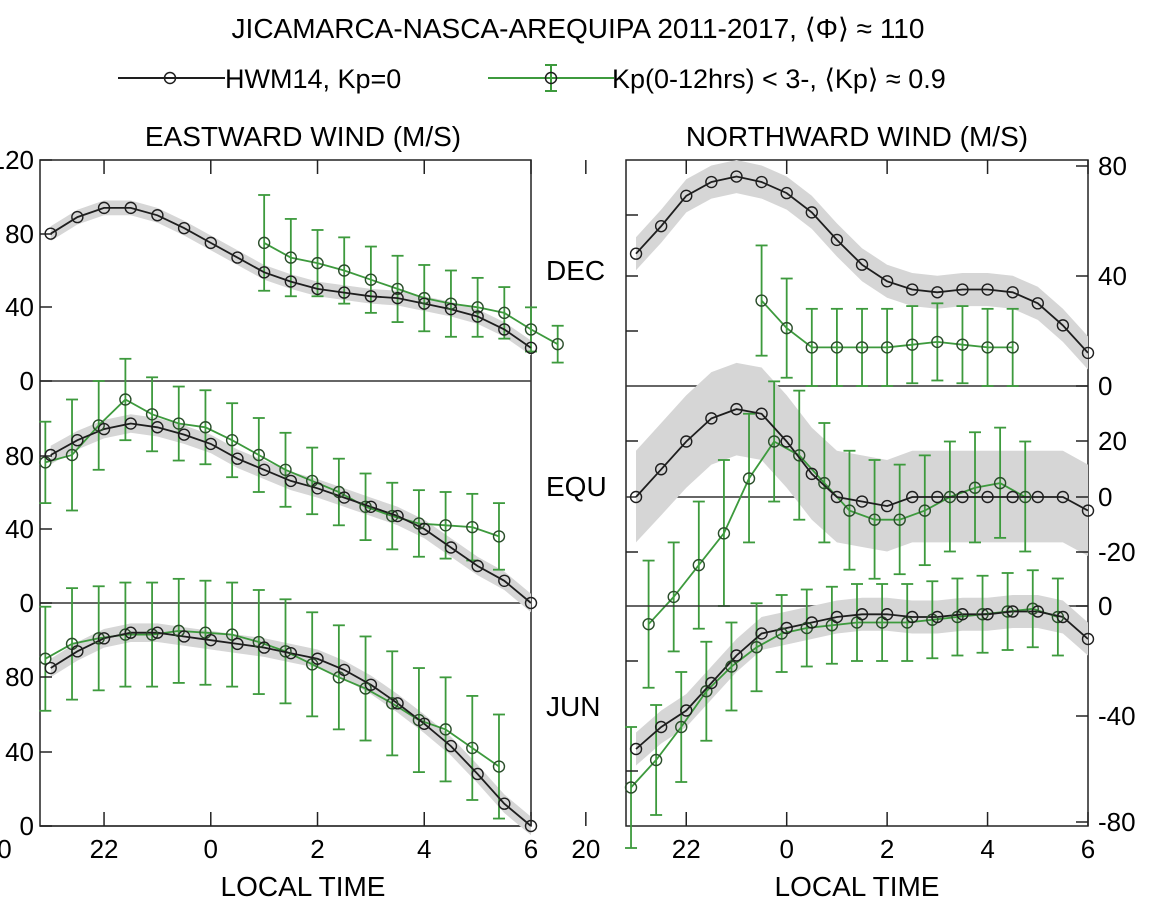 This screenshot has width=1153, height=903. I want to click on right-y-tick-label: 40, so click(1112, 276).